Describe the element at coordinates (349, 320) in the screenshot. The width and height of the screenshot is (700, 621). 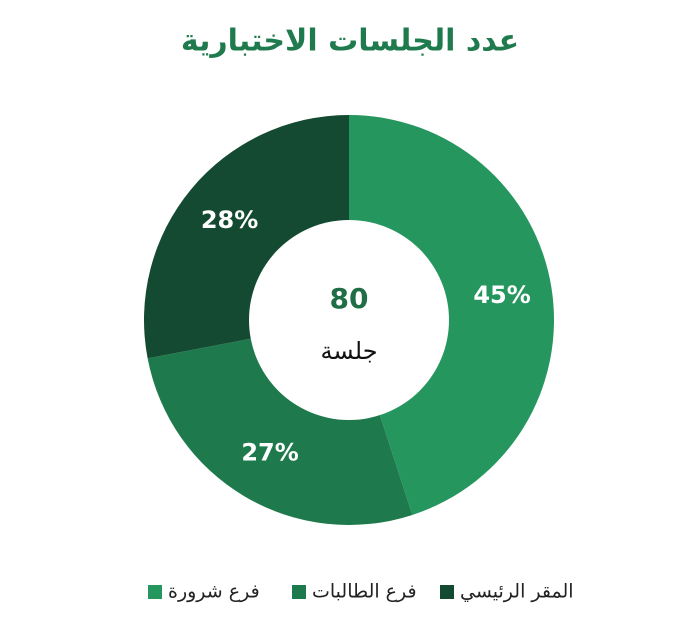
I see `donut-hole` at that location.